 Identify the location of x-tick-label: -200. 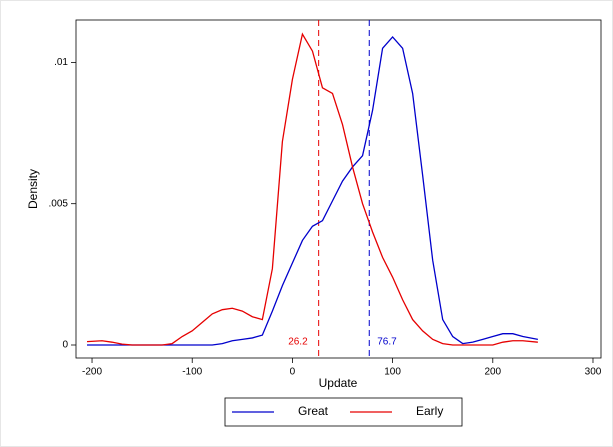
(92, 372).